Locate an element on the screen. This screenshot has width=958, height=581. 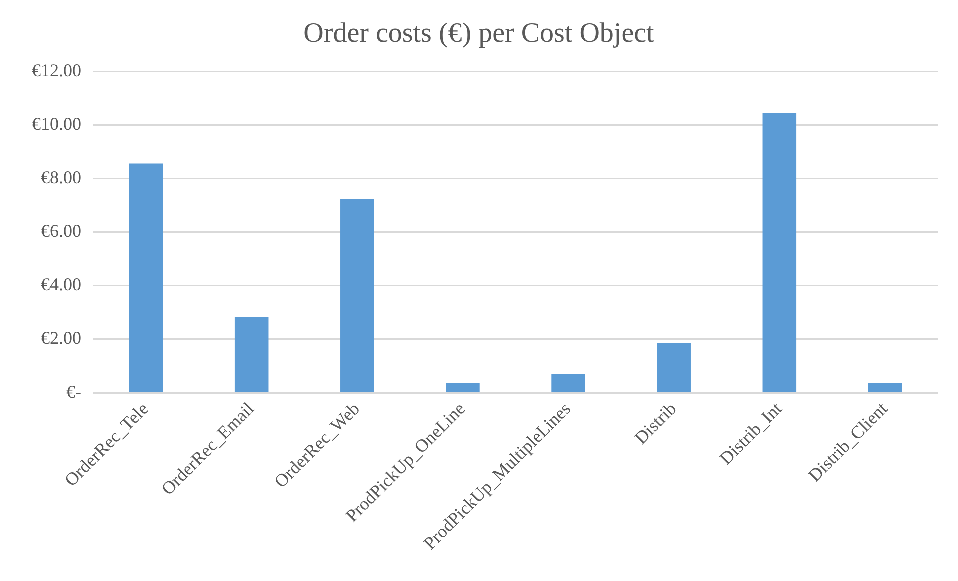
y-tick-label: €12.00 is located at coordinates (57, 70).